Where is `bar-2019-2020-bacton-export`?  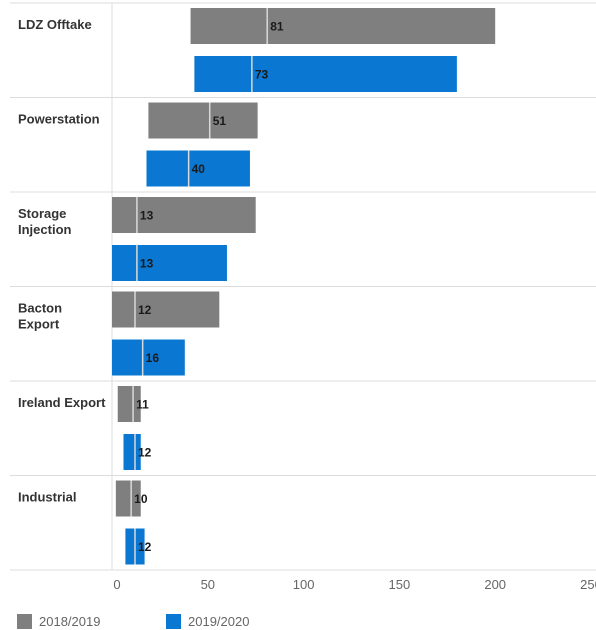 bar-2019-2020-bacton-export is located at coordinates (148, 357).